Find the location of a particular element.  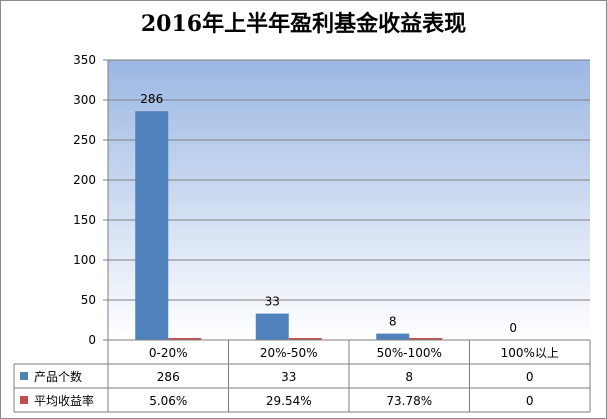

table-cell-1-3: 0 is located at coordinates (530, 401).